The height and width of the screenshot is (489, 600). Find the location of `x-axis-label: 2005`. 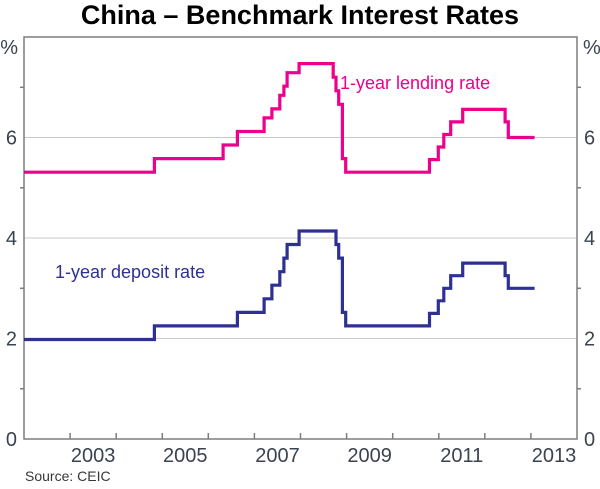

x-axis-label: 2005 is located at coordinates (185, 456).